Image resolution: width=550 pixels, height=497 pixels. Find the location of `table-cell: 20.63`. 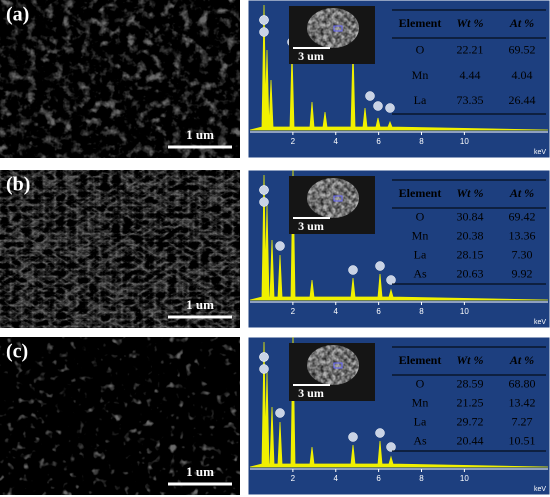

table-cell: 20.63 is located at coordinates (470, 273).